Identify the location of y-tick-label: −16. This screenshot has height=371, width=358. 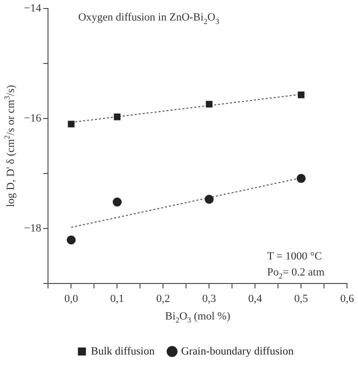
(33, 118).